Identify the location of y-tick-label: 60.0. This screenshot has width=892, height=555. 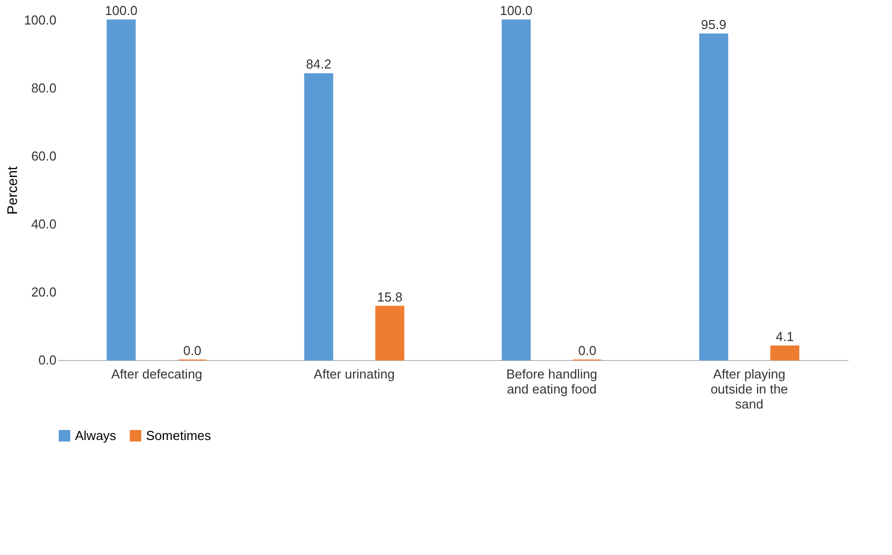
(43, 156).